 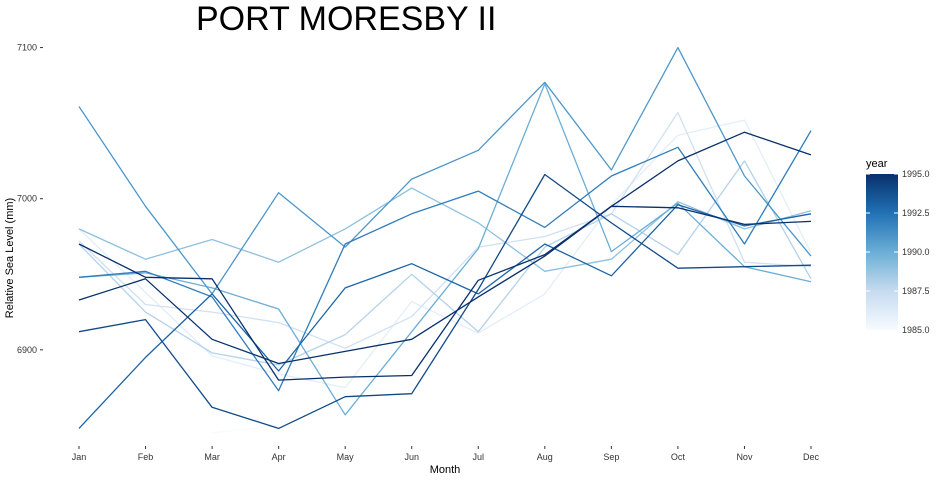 What do you see at coordinates (446, 454) in the screenshot?
I see `x-axis: Jan Feb Mar Apr May Jun Jul Aug Sep Oct Nov Dec` at bounding box center [446, 454].